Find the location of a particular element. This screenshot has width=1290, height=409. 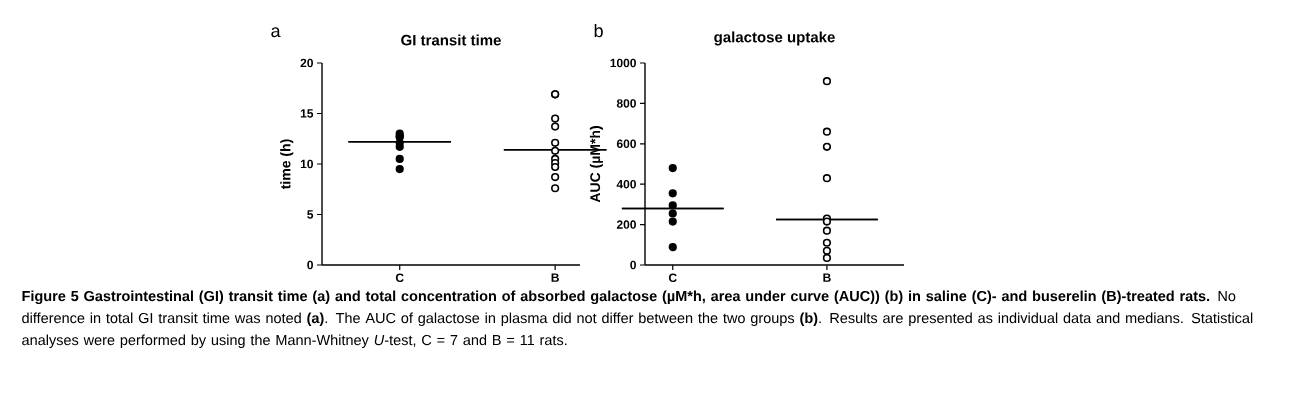

text: a is located at coordinates (276, 32).